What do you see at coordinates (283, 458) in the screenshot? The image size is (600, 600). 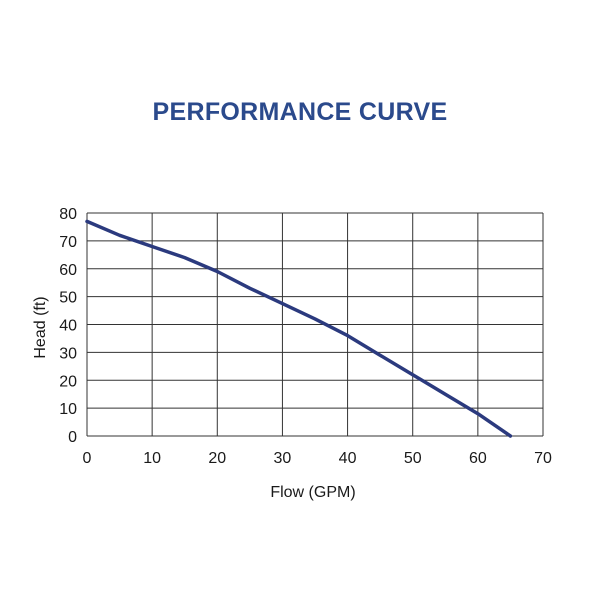 I see `x-tick-label: 30` at bounding box center [283, 458].